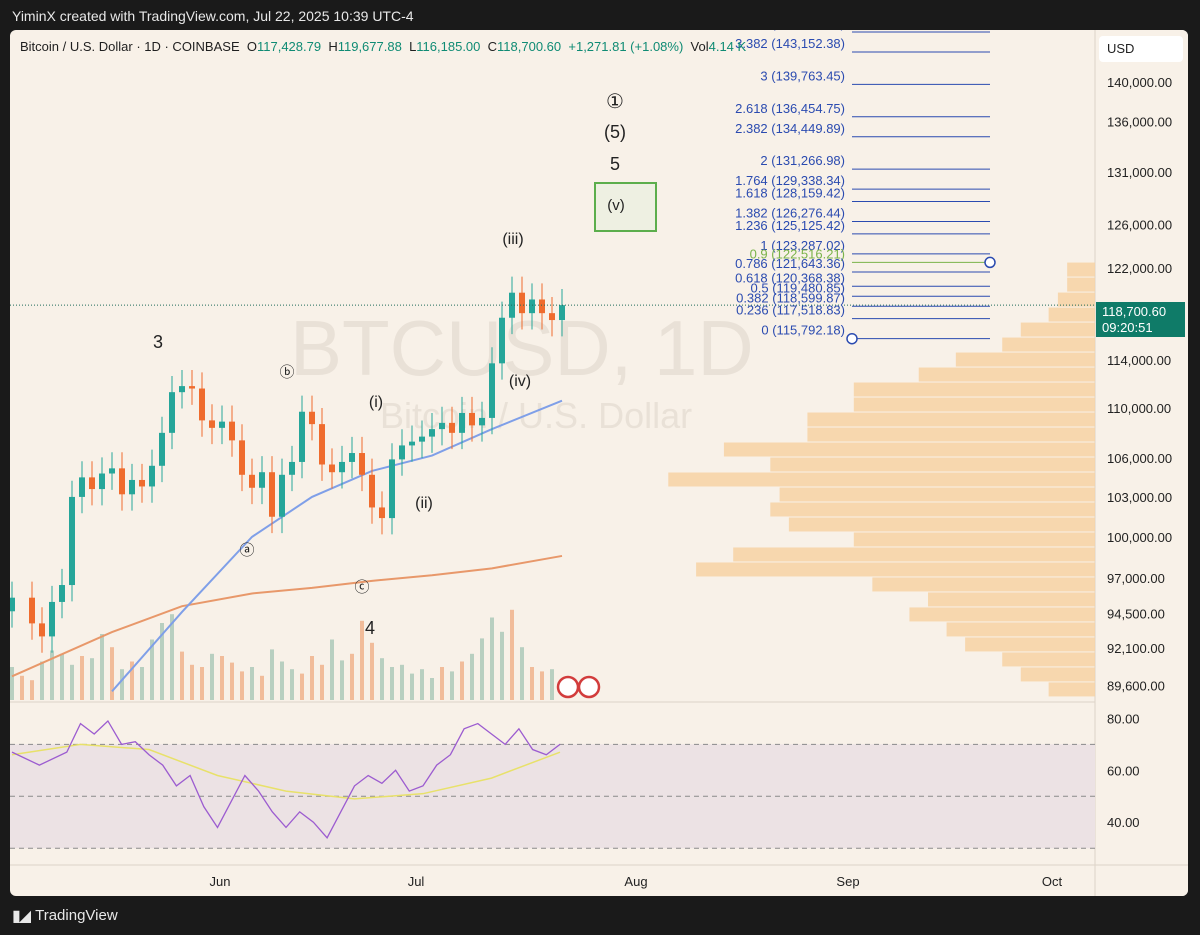  I want to click on fib-label: 0.382 (118,599.87), so click(790, 297).